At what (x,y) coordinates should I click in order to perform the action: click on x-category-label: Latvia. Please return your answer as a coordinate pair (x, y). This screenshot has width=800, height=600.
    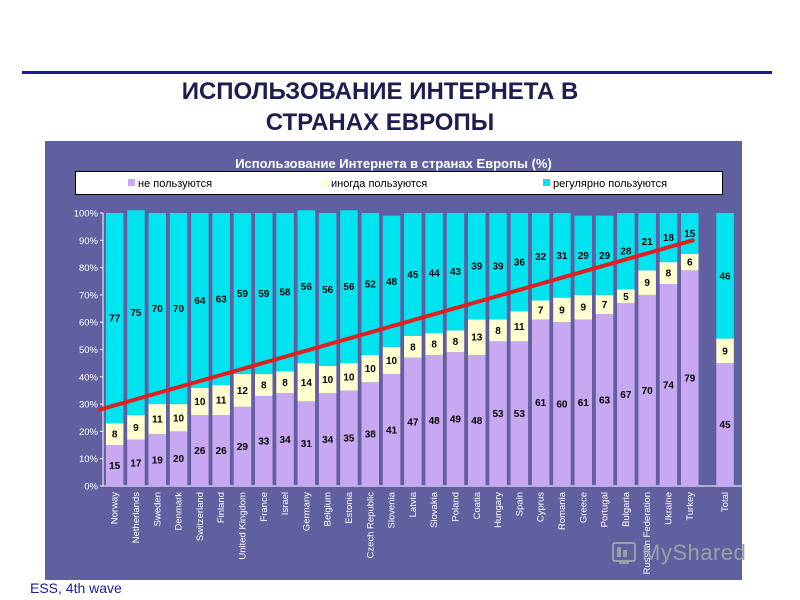
    Looking at the image, I should click on (413, 504).